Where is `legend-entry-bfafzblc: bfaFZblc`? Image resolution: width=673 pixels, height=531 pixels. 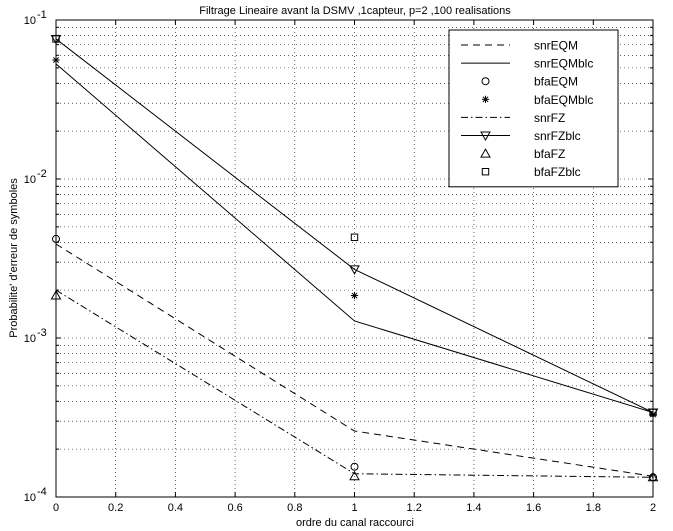 legend-entry-bfafzblc: bfaFZblc is located at coordinates (531, 172).